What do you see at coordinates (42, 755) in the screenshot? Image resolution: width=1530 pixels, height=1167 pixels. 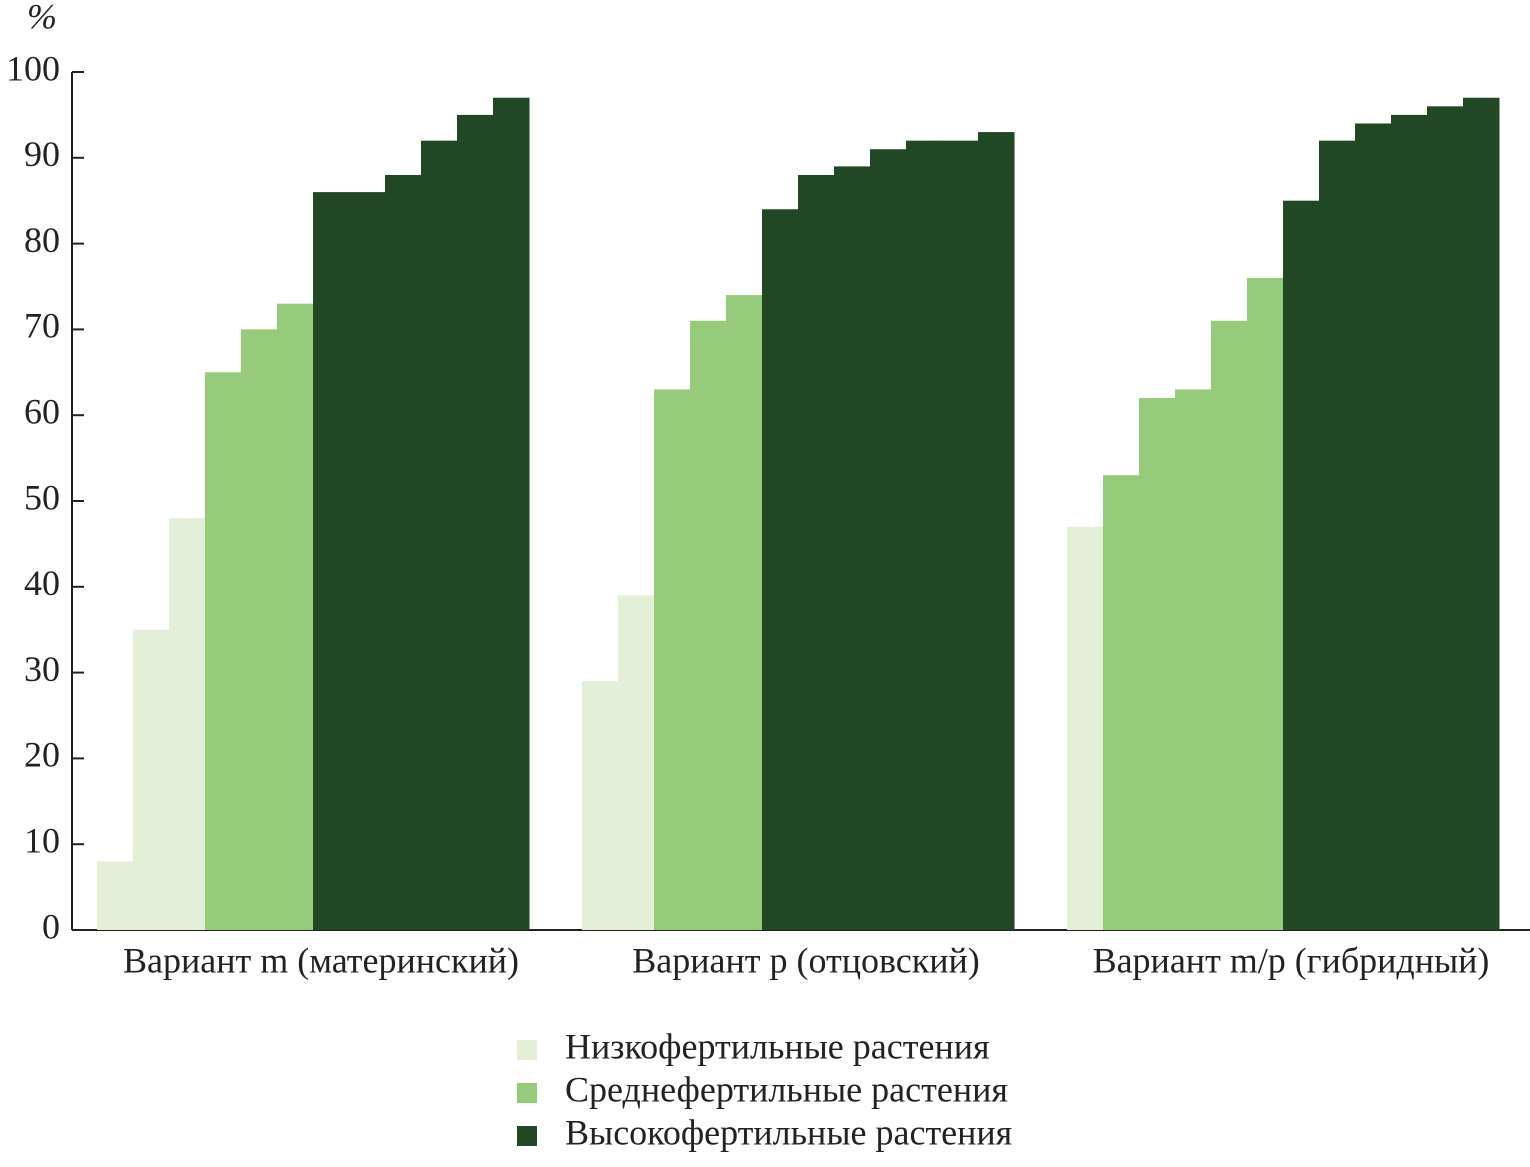 I see `y-tick-label: 20` at bounding box center [42, 755].